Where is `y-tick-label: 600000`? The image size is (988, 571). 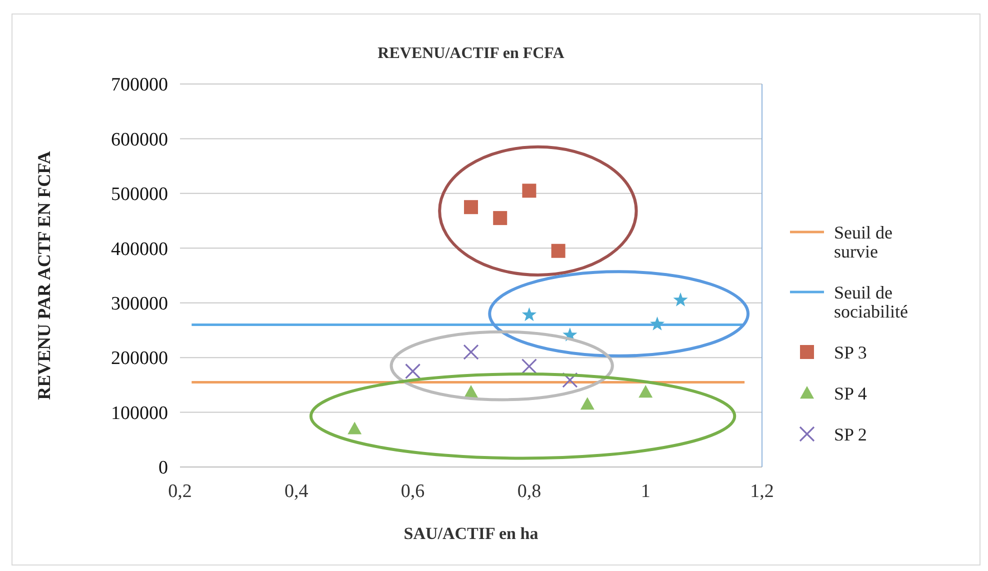
y-tick-label: 600000 is located at coordinates (139, 139).